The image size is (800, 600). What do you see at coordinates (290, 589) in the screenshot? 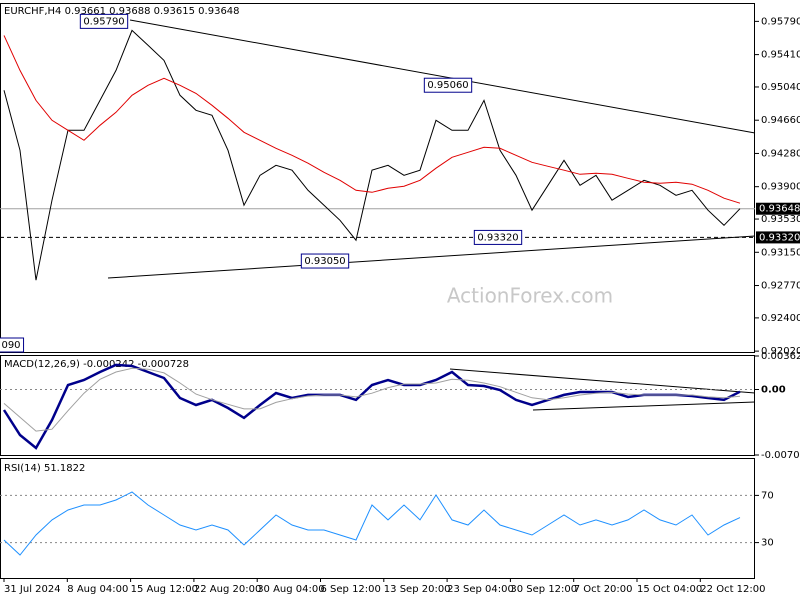
I see `x-tick-label: 30 Aug 04:00` at bounding box center [290, 589].